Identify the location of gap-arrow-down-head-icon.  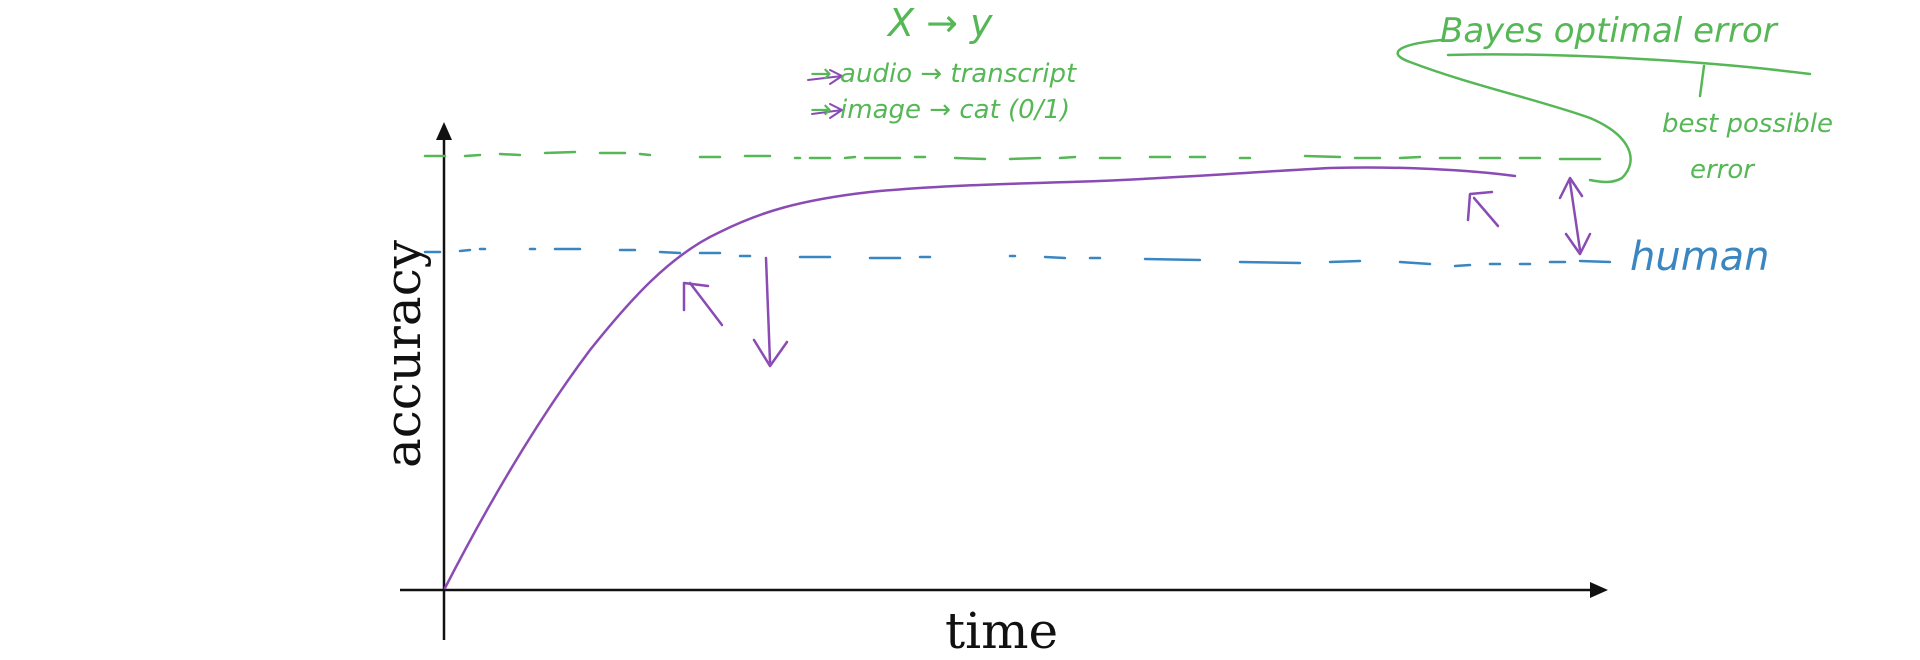
(1578, 244).